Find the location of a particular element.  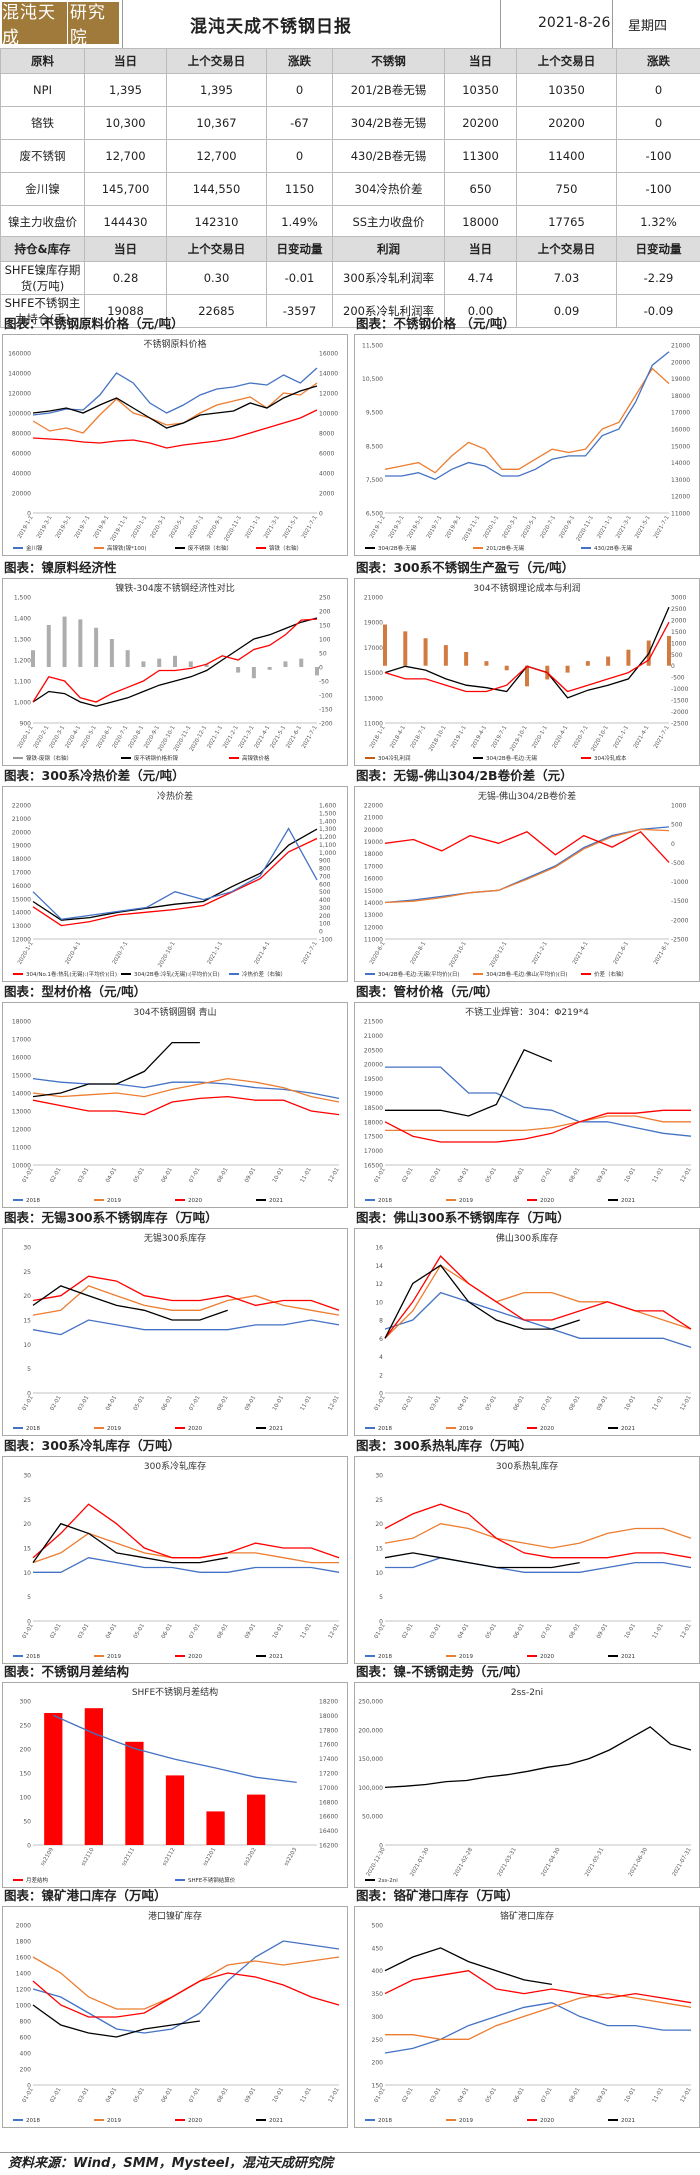

x-tick-label: 2021-06-30 is located at coordinates (638, 1862).